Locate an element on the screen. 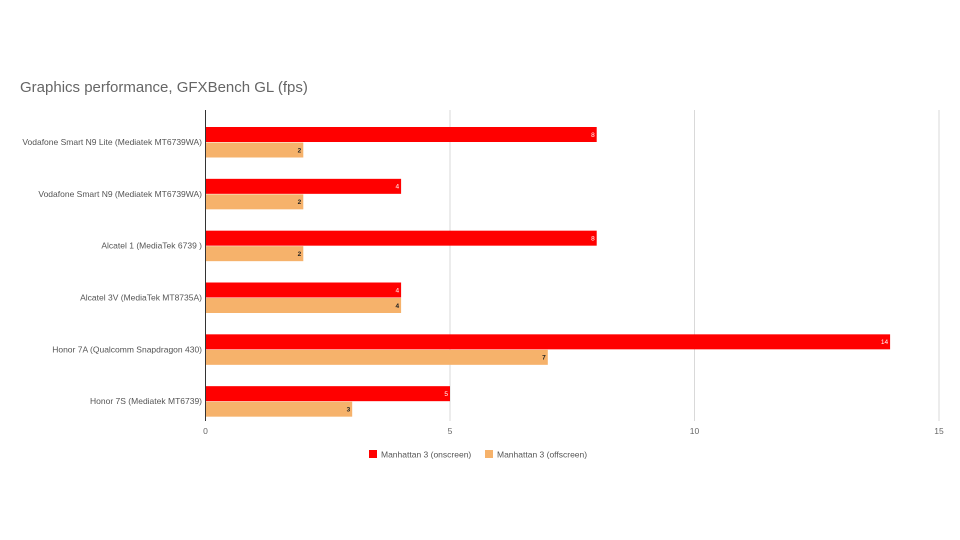  category-label: Vodafone Smart N9 (Mediatek MT6739WA) is located at coordinates (120, 194).